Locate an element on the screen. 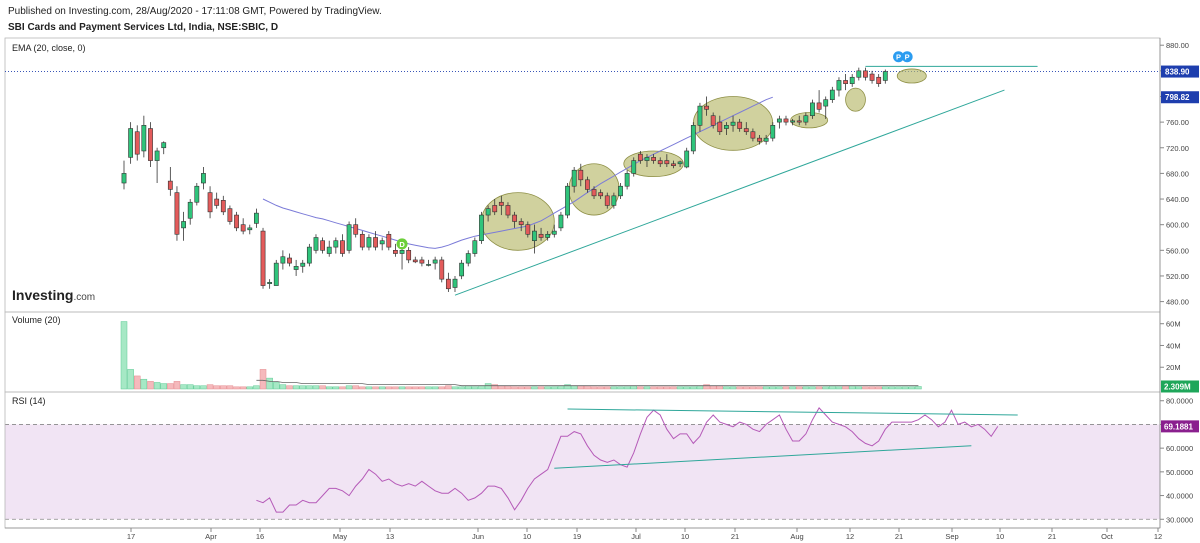 The image size is (1200, 543). price-tick-label: 480.00 is located at coordinates (1177, 302).